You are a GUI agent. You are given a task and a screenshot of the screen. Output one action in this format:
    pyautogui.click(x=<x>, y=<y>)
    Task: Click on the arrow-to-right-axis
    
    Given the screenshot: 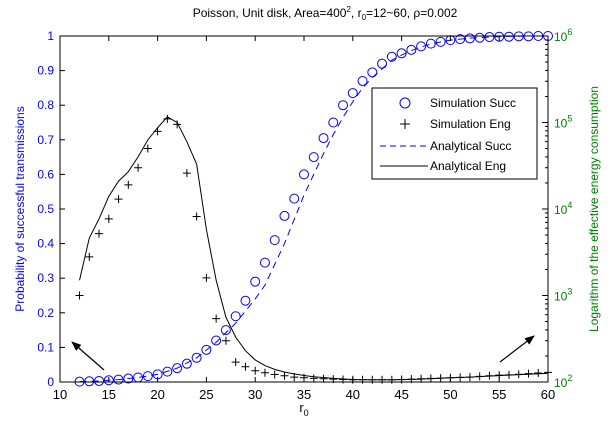 What is the action you would take?
    pyautogui.click(x=517, y=349)
    